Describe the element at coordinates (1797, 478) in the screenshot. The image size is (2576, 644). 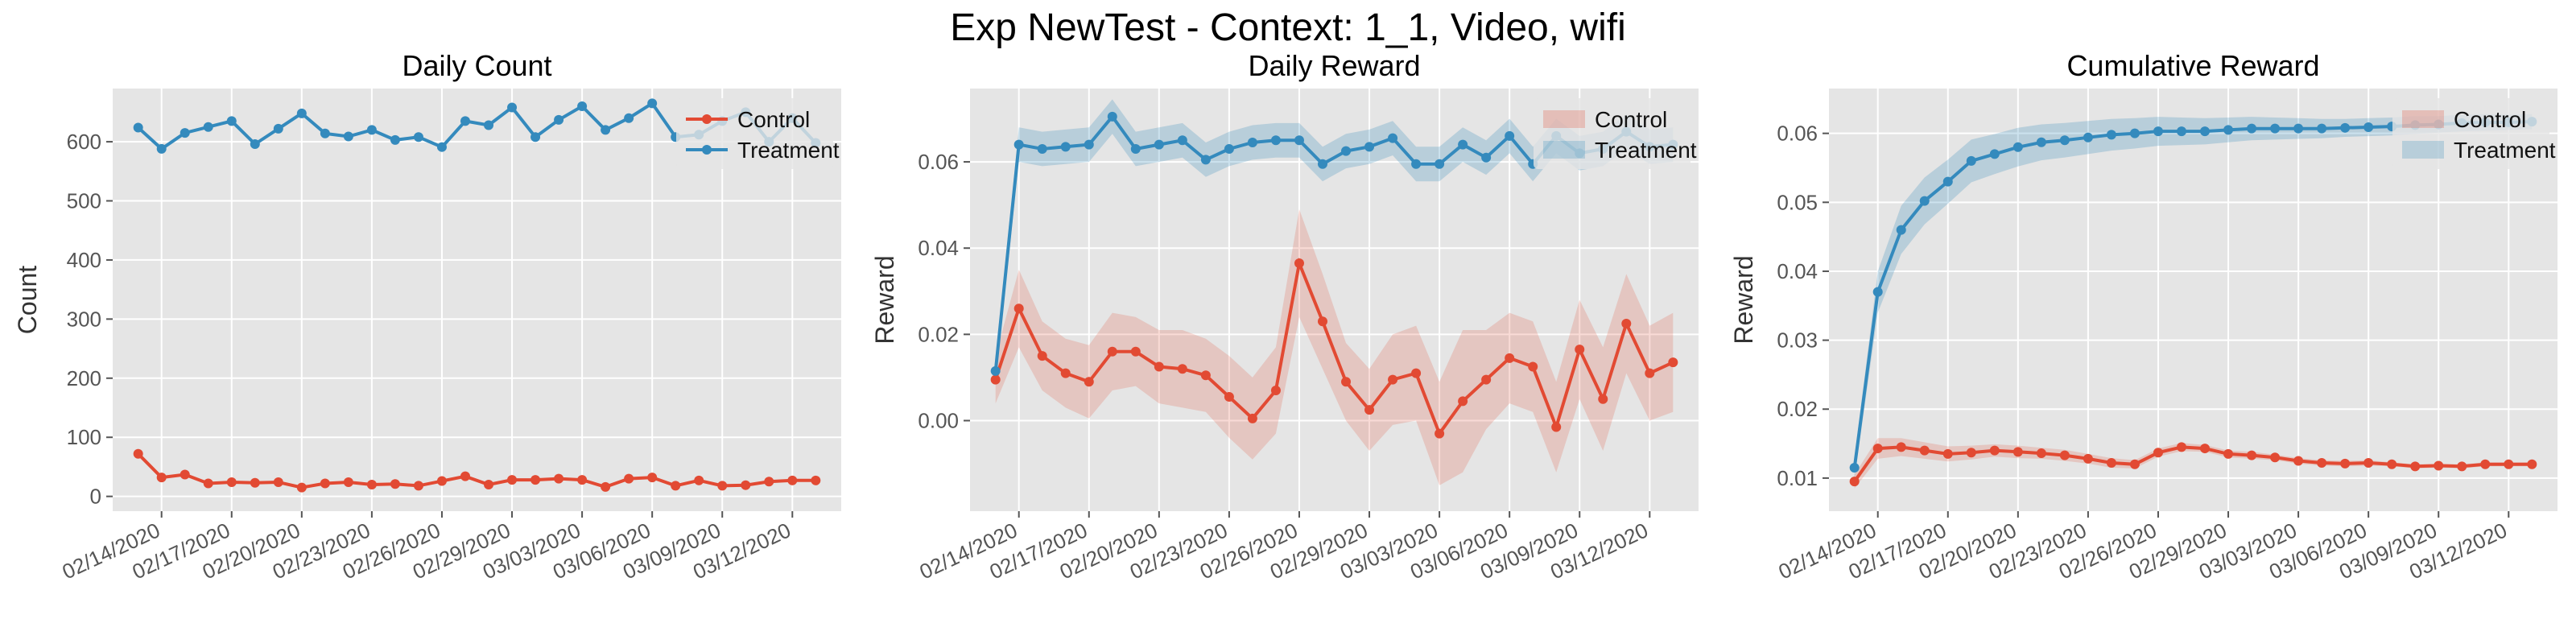
I see `y-tick-label: 0.01` at that location.